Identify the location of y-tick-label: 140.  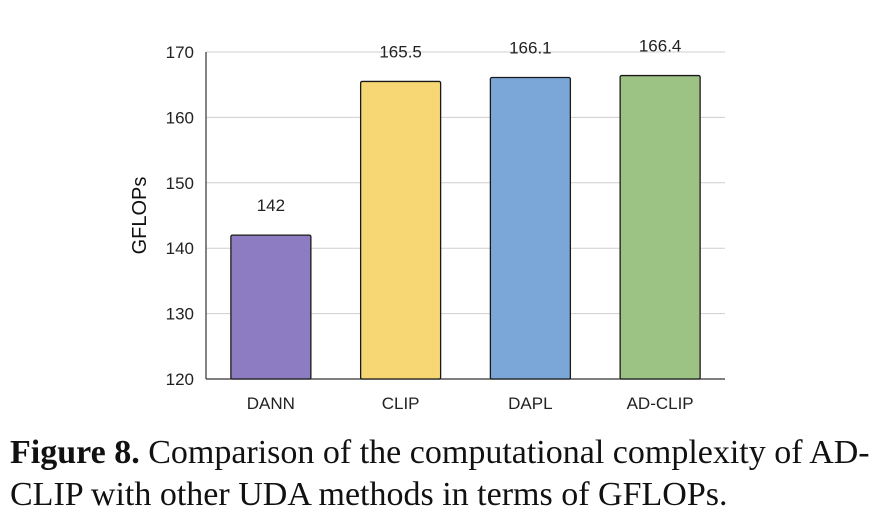
(180, 248).